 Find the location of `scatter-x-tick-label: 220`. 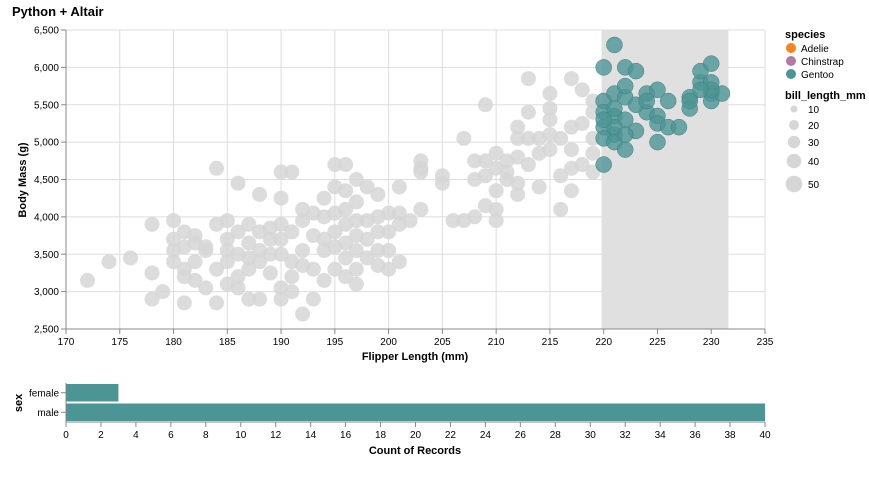

scatter-x-tick-label: 220 is located at coordinates (603, 342).